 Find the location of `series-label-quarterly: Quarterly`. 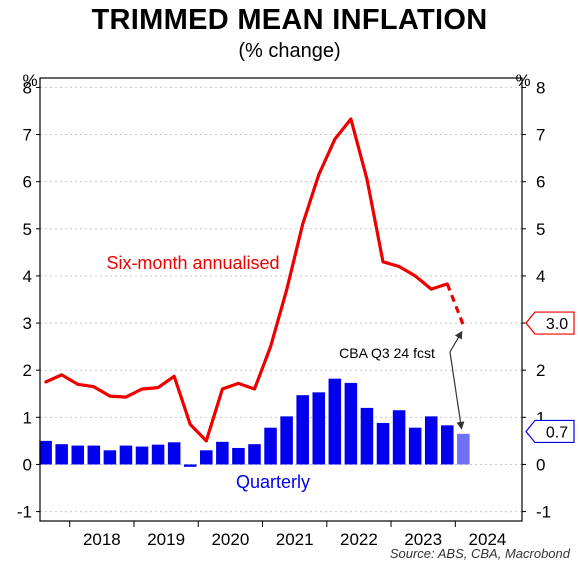

series-label-quarterly: Quarterly is located at coordinates (273, 482).